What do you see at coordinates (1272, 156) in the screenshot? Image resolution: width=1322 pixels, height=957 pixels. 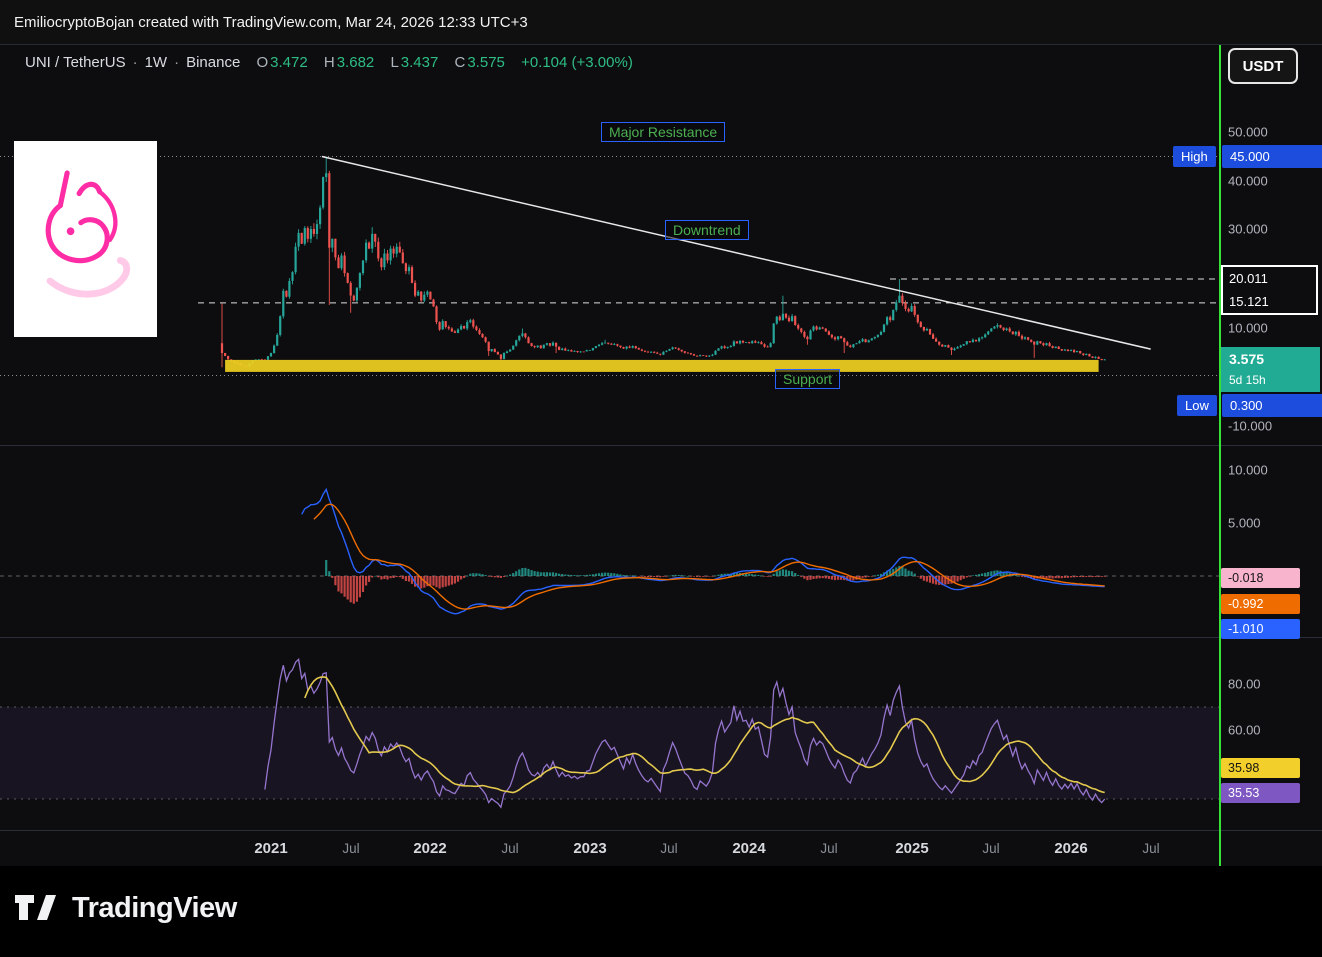 I see `high-price-badge: 45.000` at bounding box center [1272, 156].